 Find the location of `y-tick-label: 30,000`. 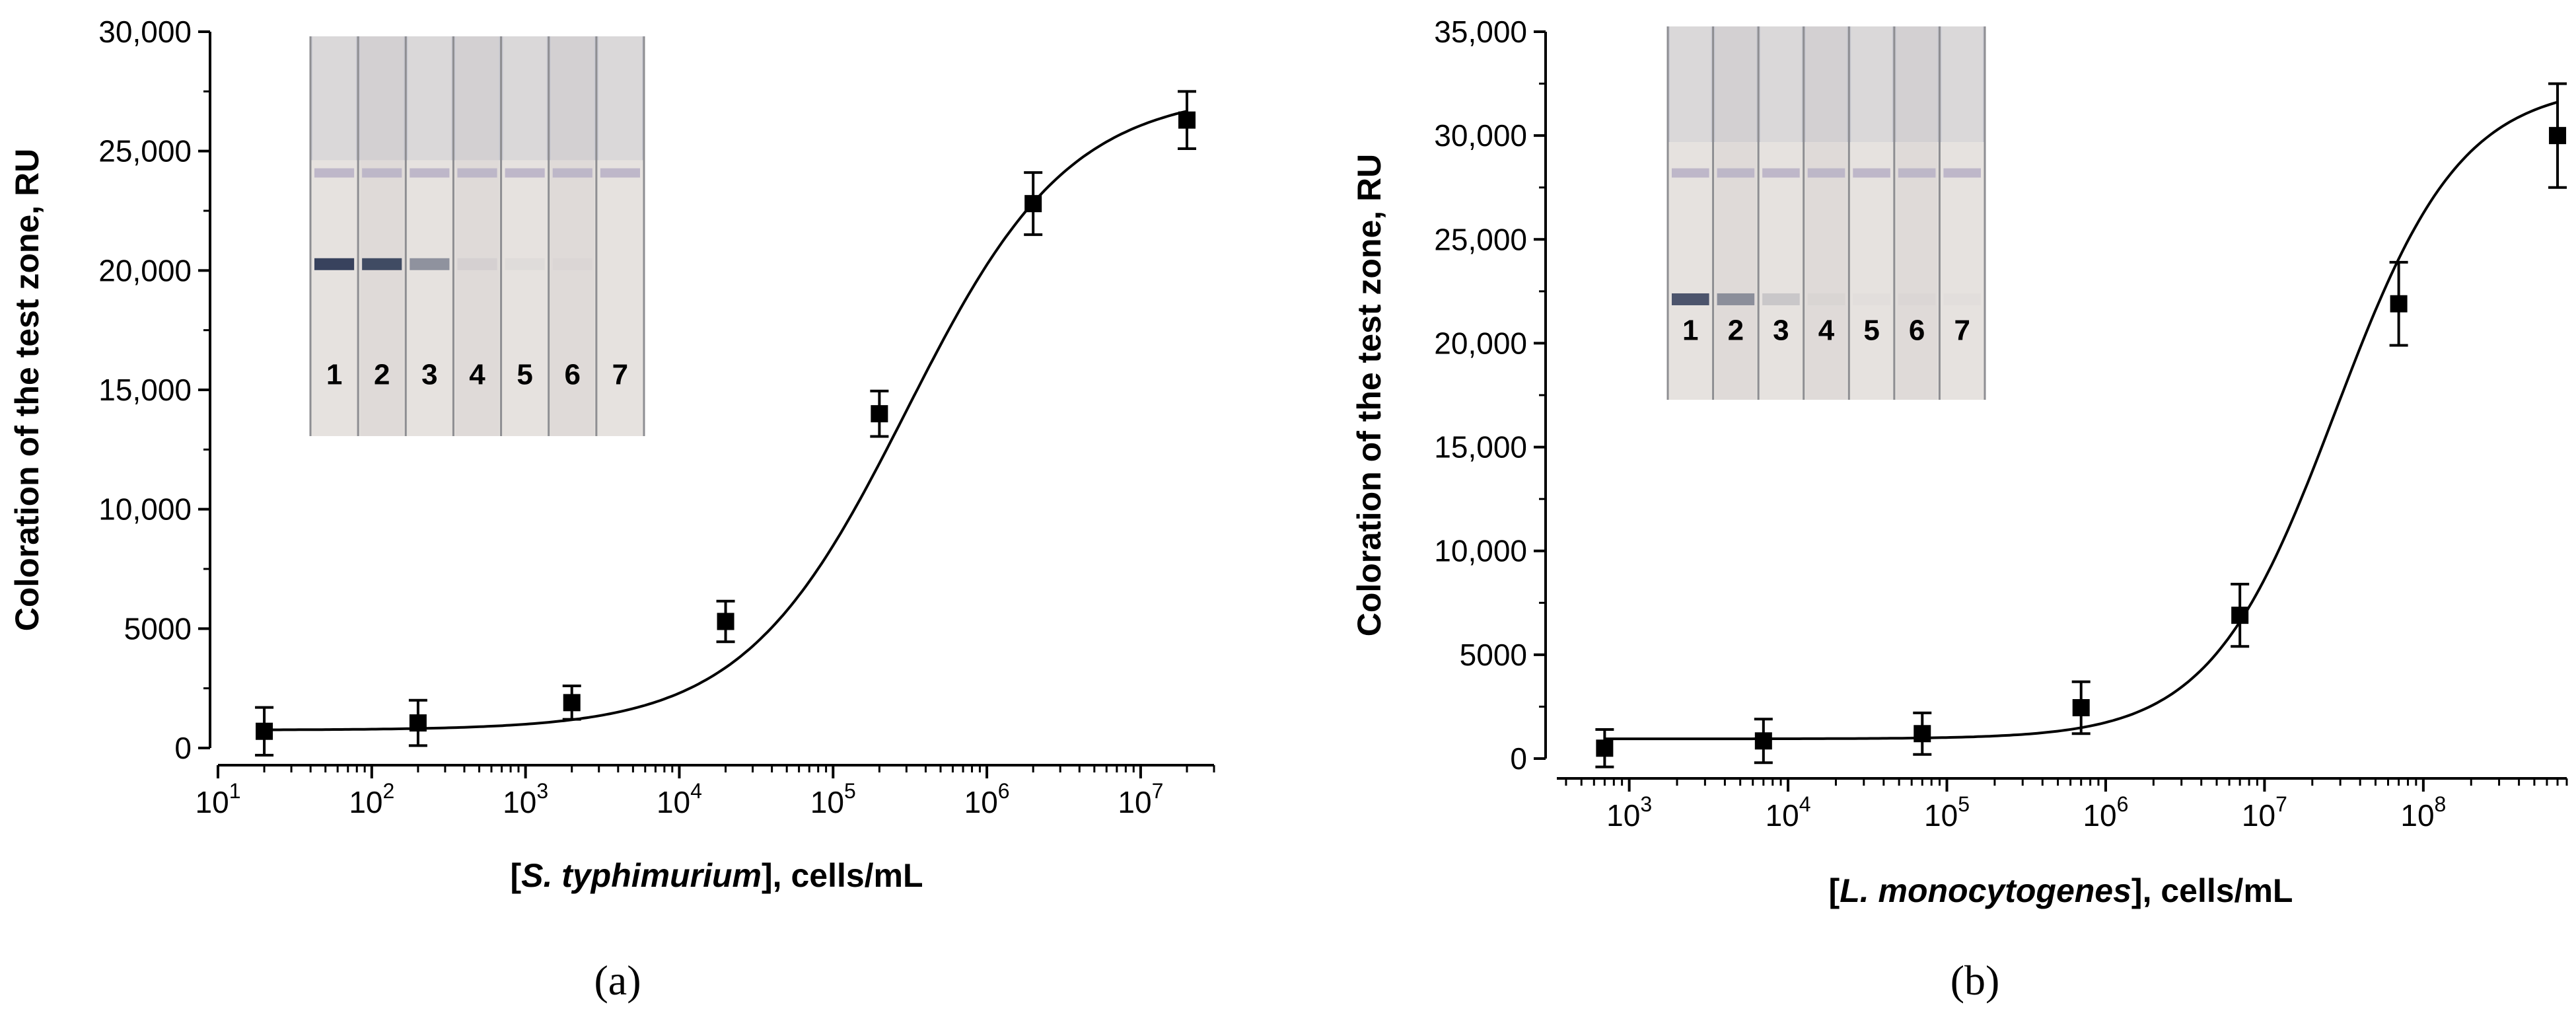

y-tick-label: 30,000 is located at coordinates (145, 32).